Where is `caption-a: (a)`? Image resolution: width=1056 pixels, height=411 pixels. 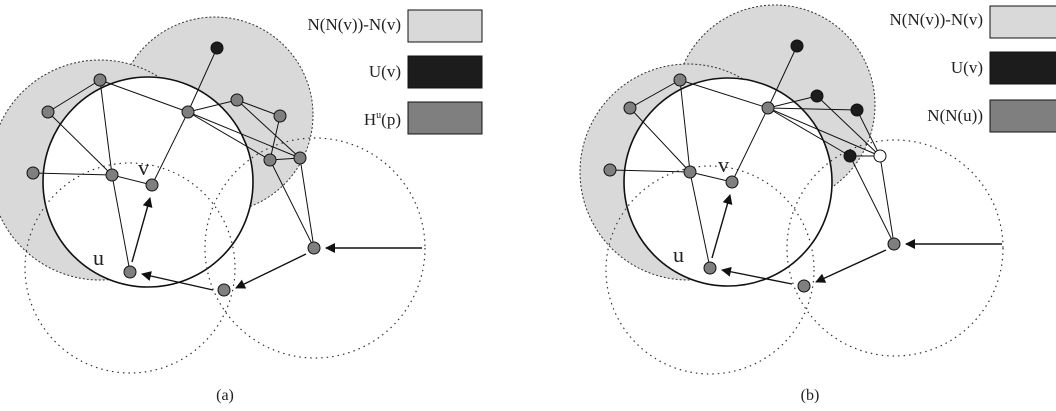
caption-a: (a) is located at coordinates (225, 395).